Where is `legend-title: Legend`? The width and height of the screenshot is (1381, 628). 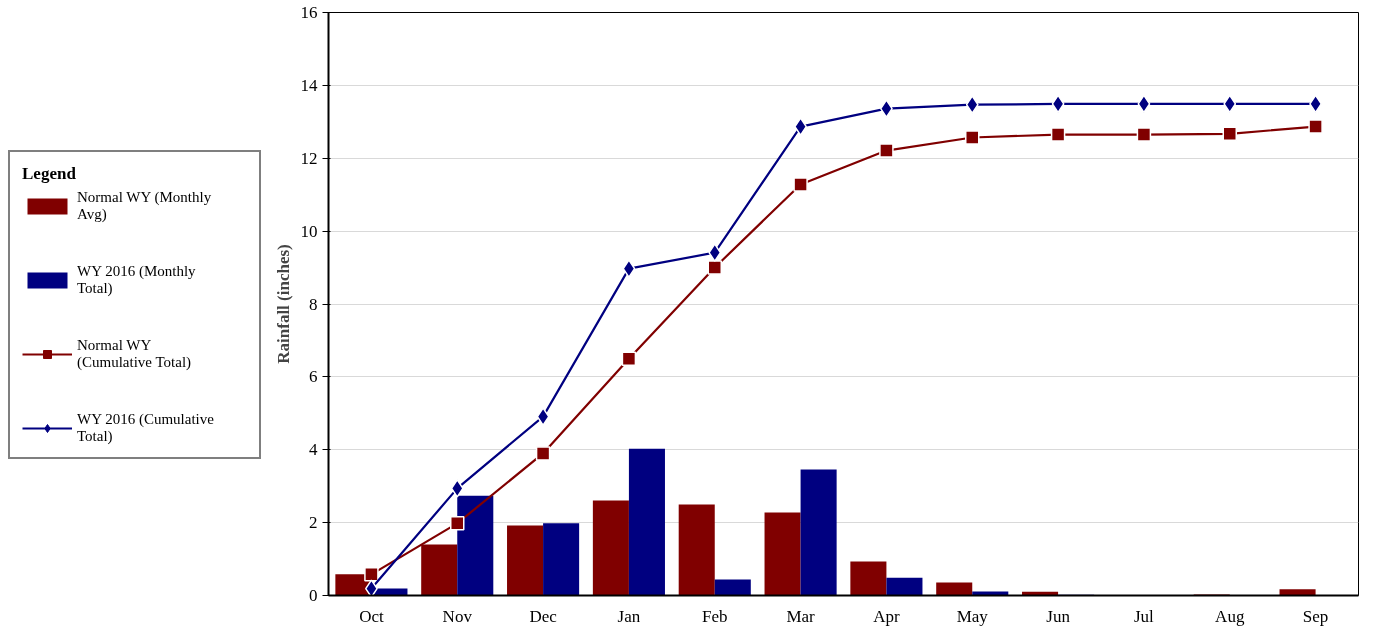
legend-title: Legend is located at coordinates (49, 174).